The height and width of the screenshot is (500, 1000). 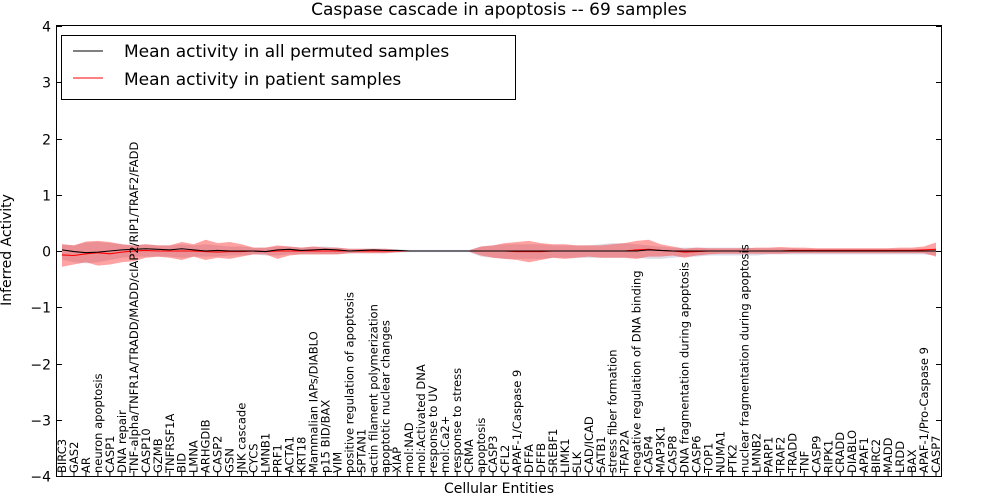 I want to click on y-tick-label: 4, so click(x=46, y=28).